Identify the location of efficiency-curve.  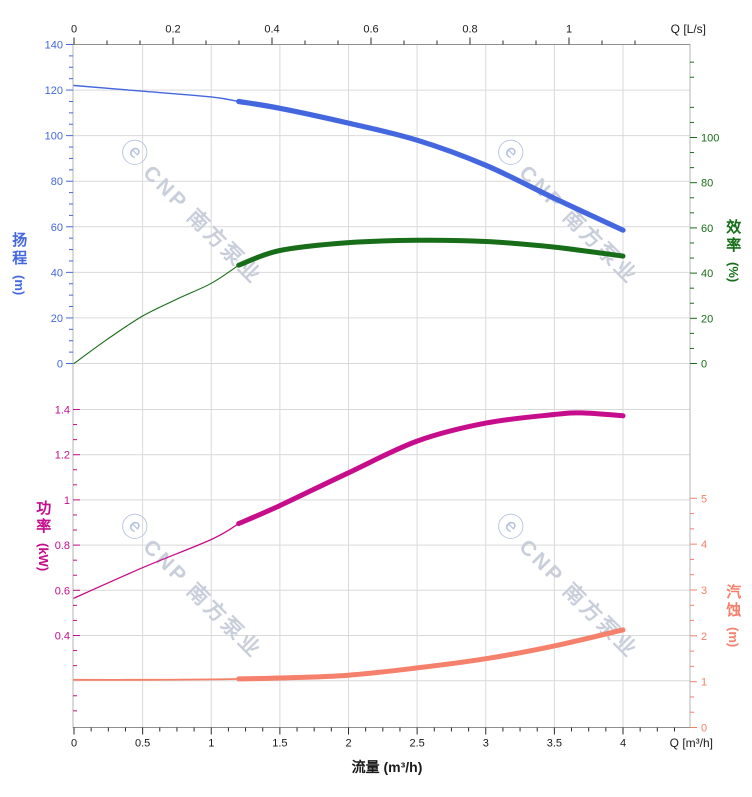
(431, 252).